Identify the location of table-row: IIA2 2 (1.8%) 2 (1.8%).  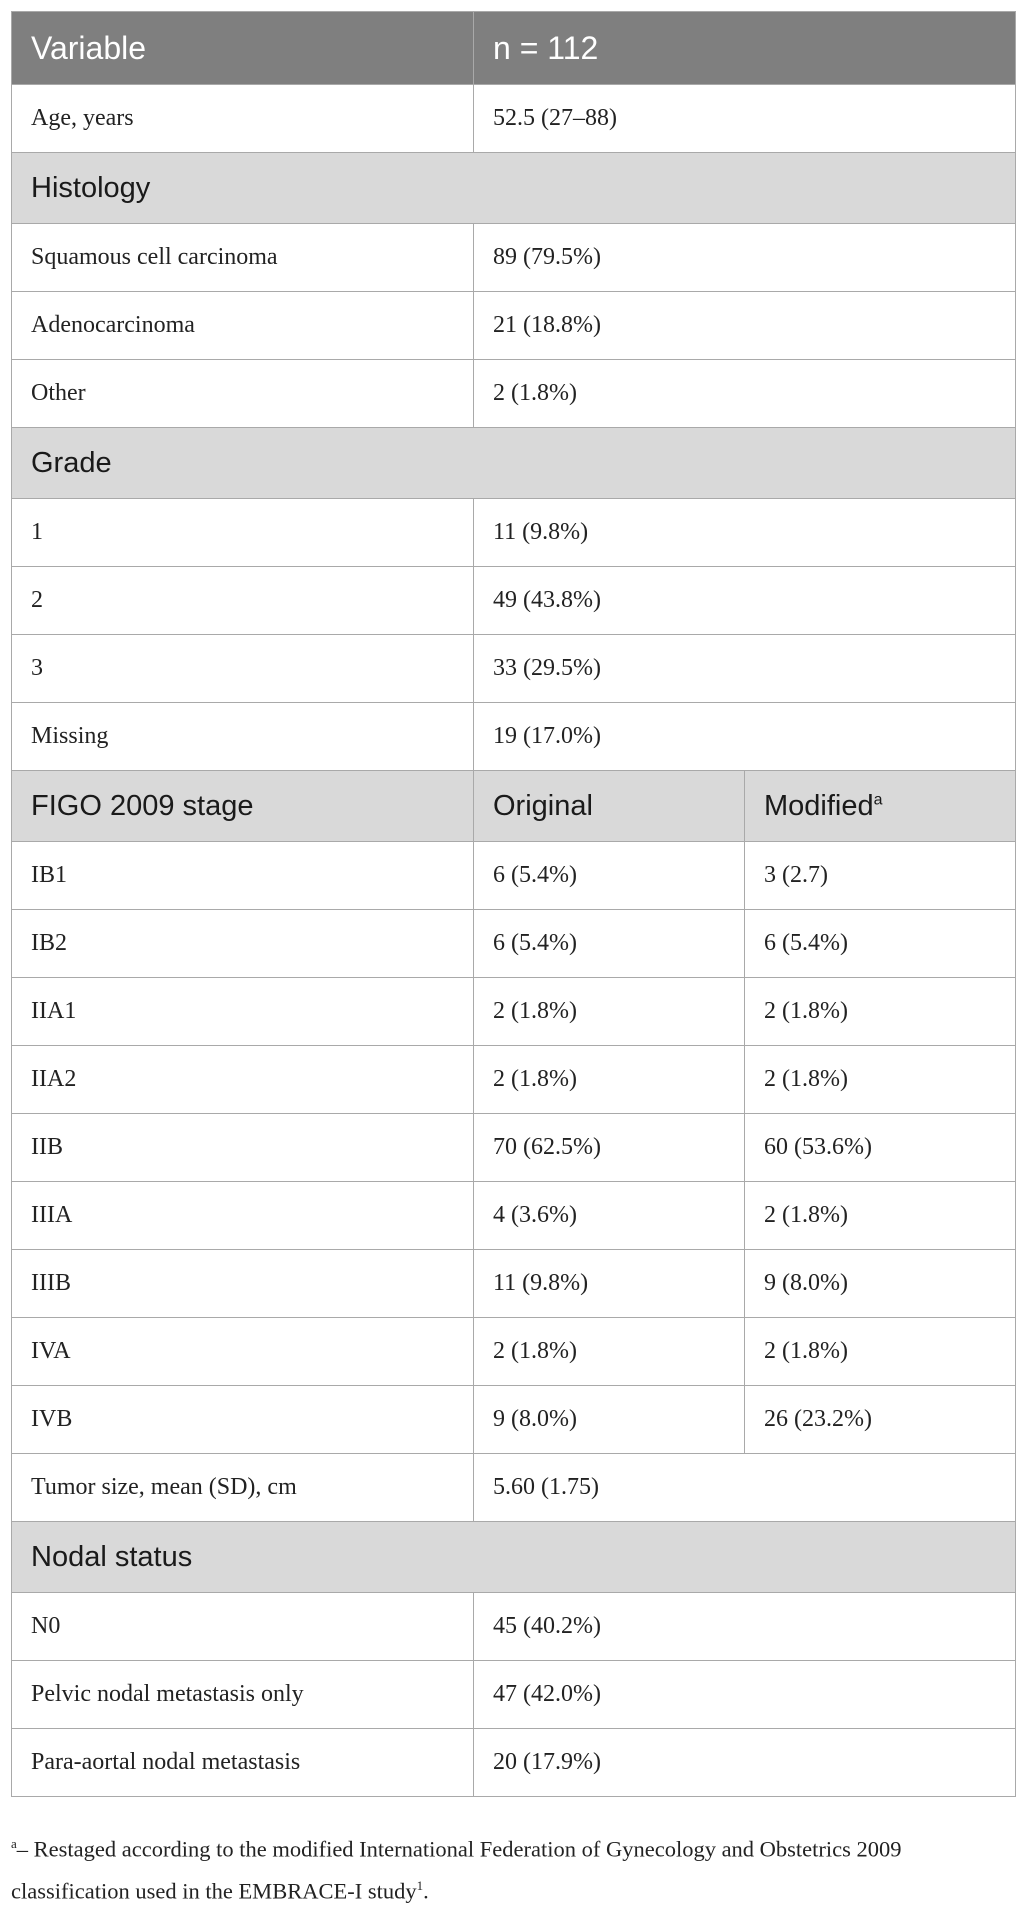
(513, 1079).